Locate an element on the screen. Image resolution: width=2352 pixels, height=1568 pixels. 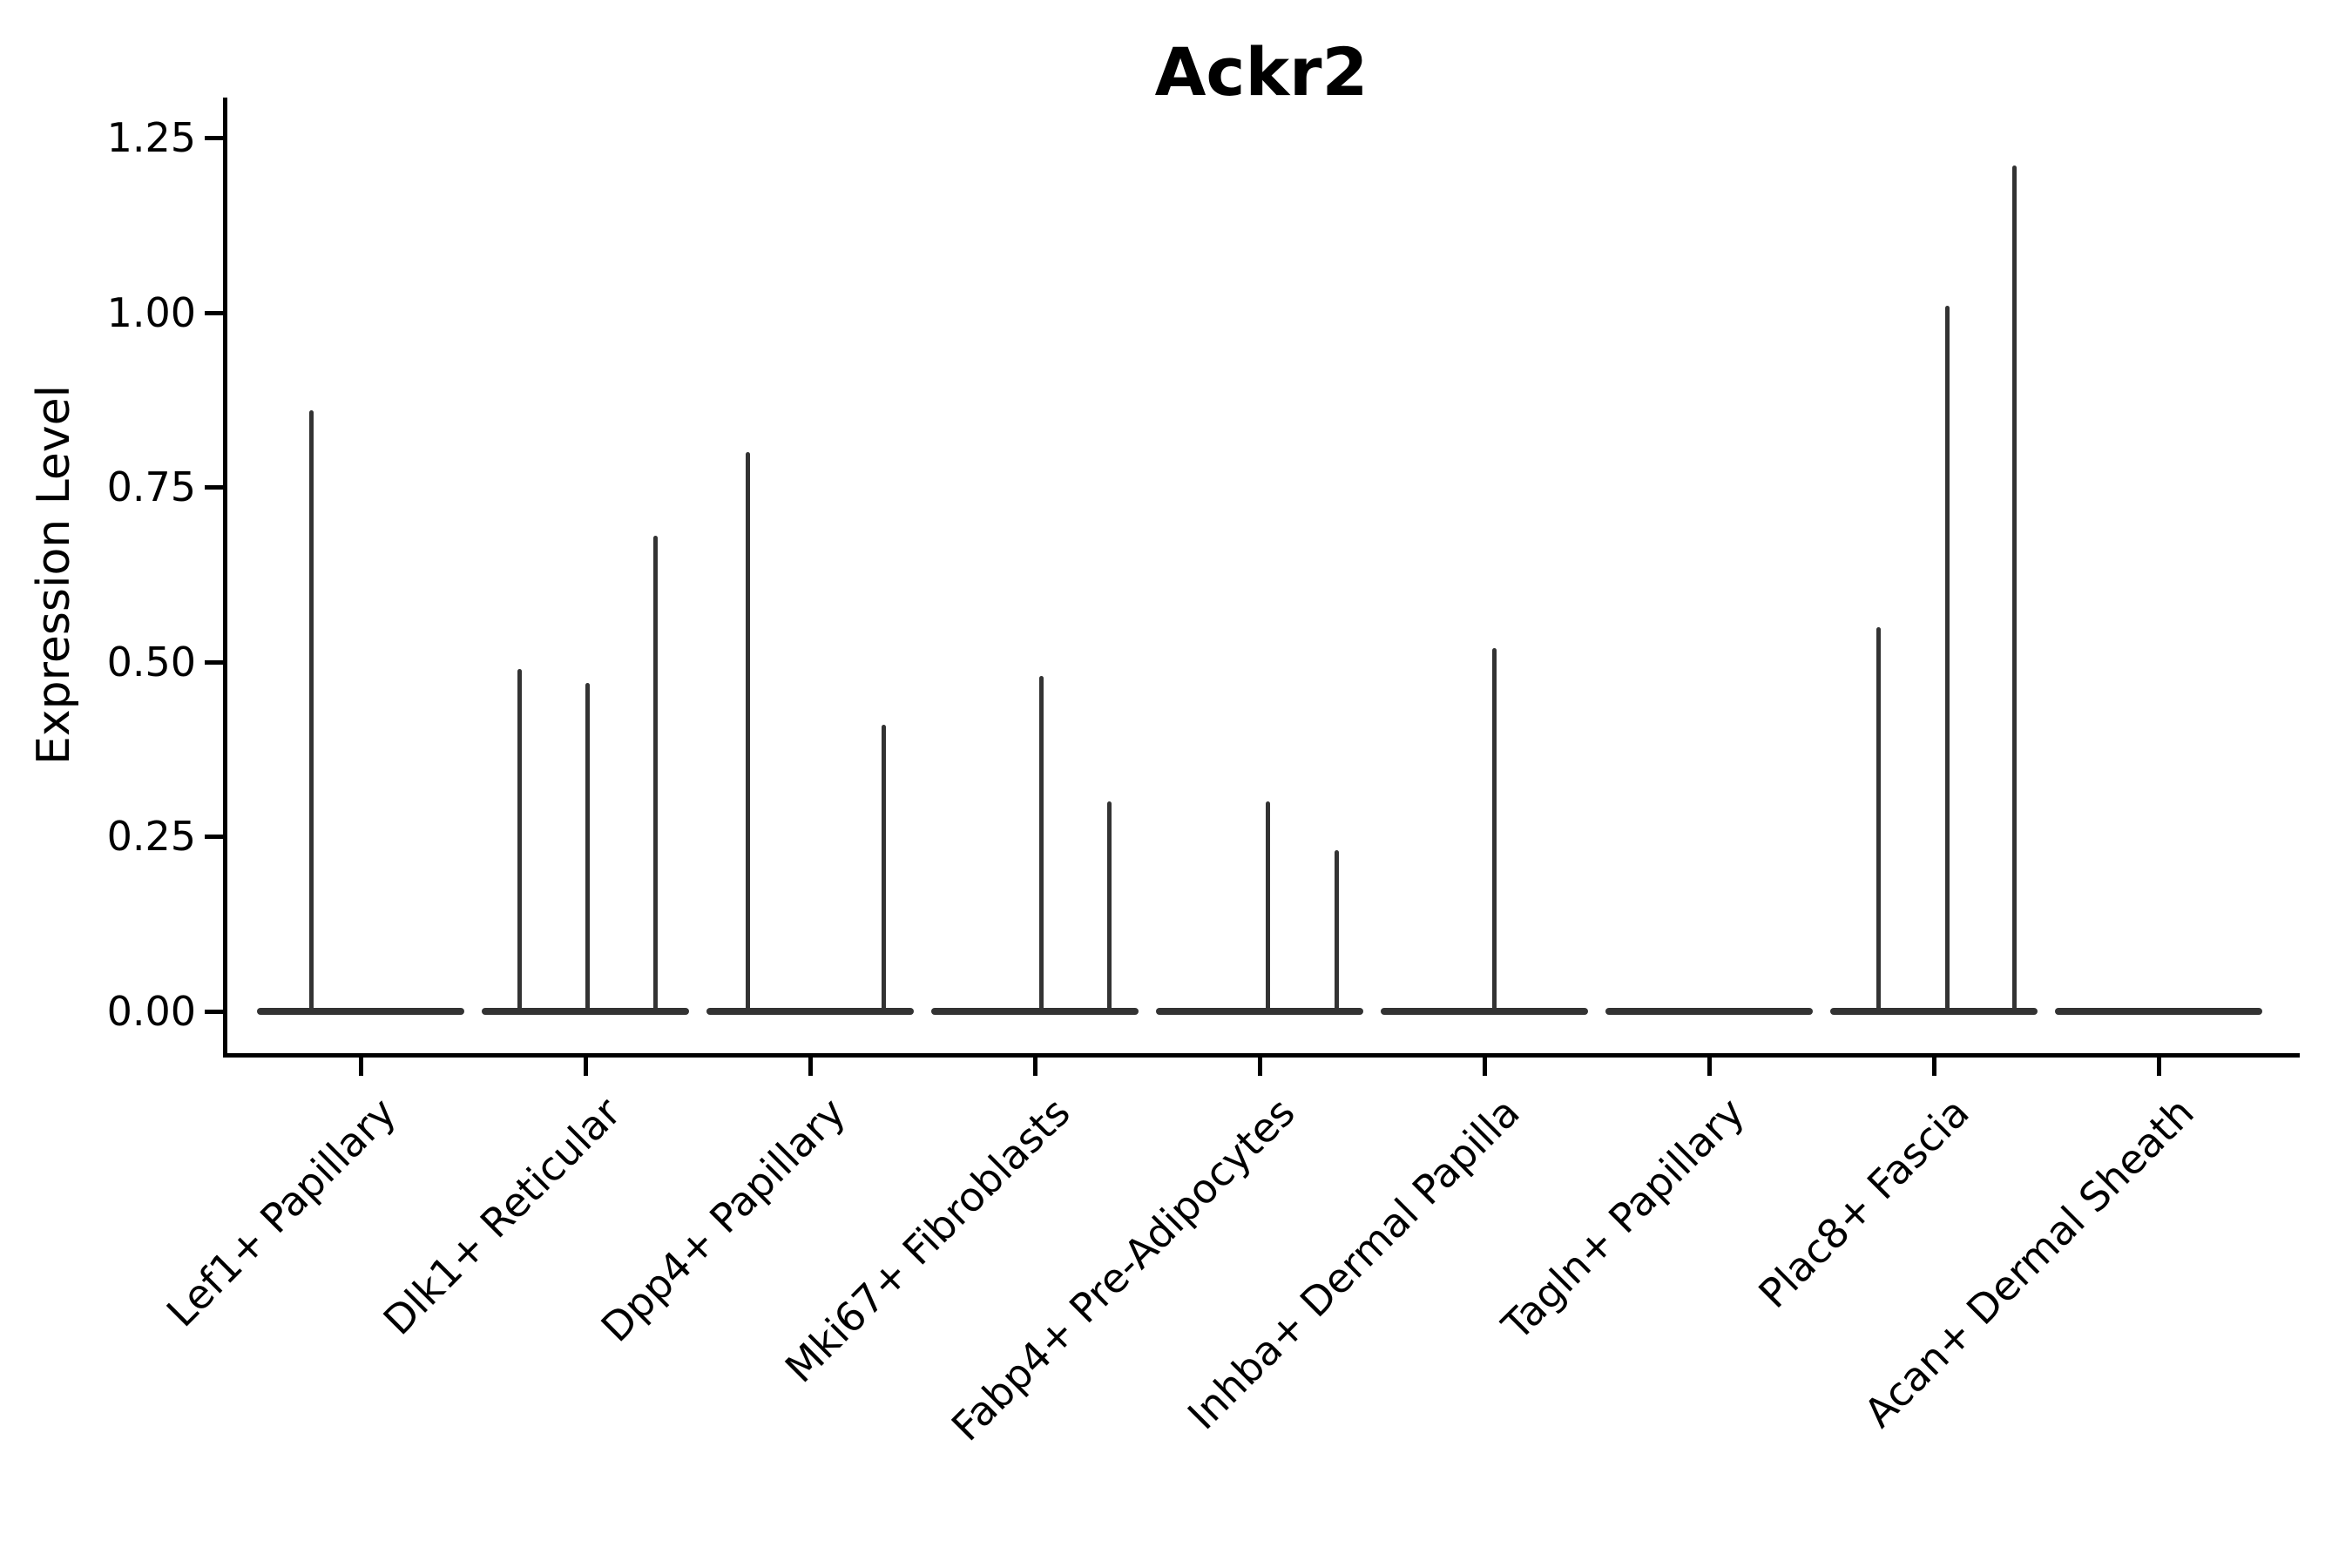
y-tick-label: 0.75 is located at coordinates (151, 487).